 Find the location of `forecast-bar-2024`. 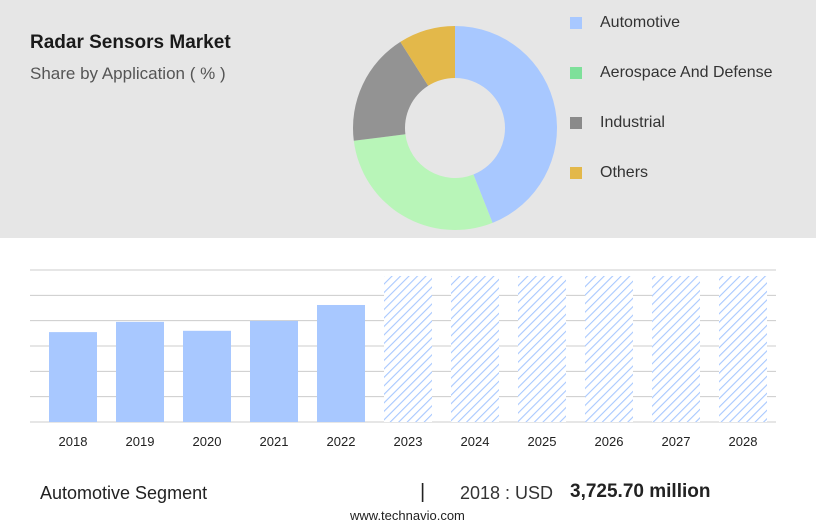

forecast-bar-2024 is located at coordinates (475, 349).